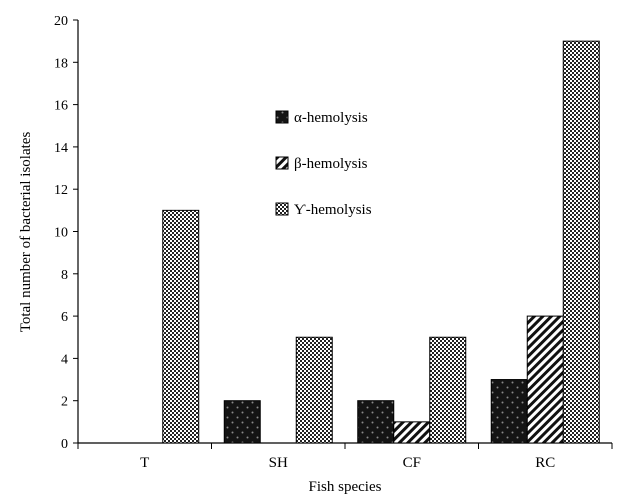 This screenshot has height=495, width=619. Describe the element at coordinates (61, 233) in the screenshot. I see `y-tick-label: 10` at that location.